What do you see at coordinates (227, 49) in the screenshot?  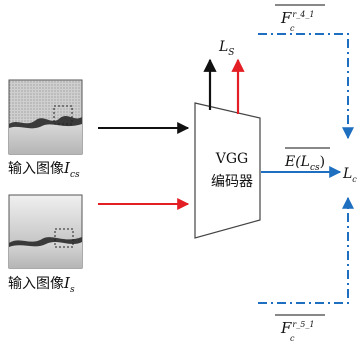 I see `style-loss-label: LS` at bounding box center [227, 49].